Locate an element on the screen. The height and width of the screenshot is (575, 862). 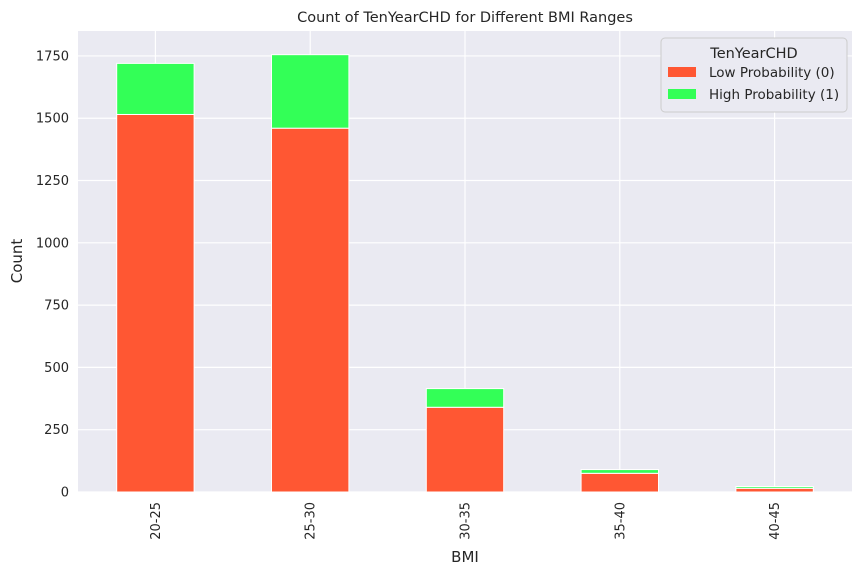
x-tick-labels: 20-25 25-30 30-35 35-40 40-45 is located at coordinates (466, 521).